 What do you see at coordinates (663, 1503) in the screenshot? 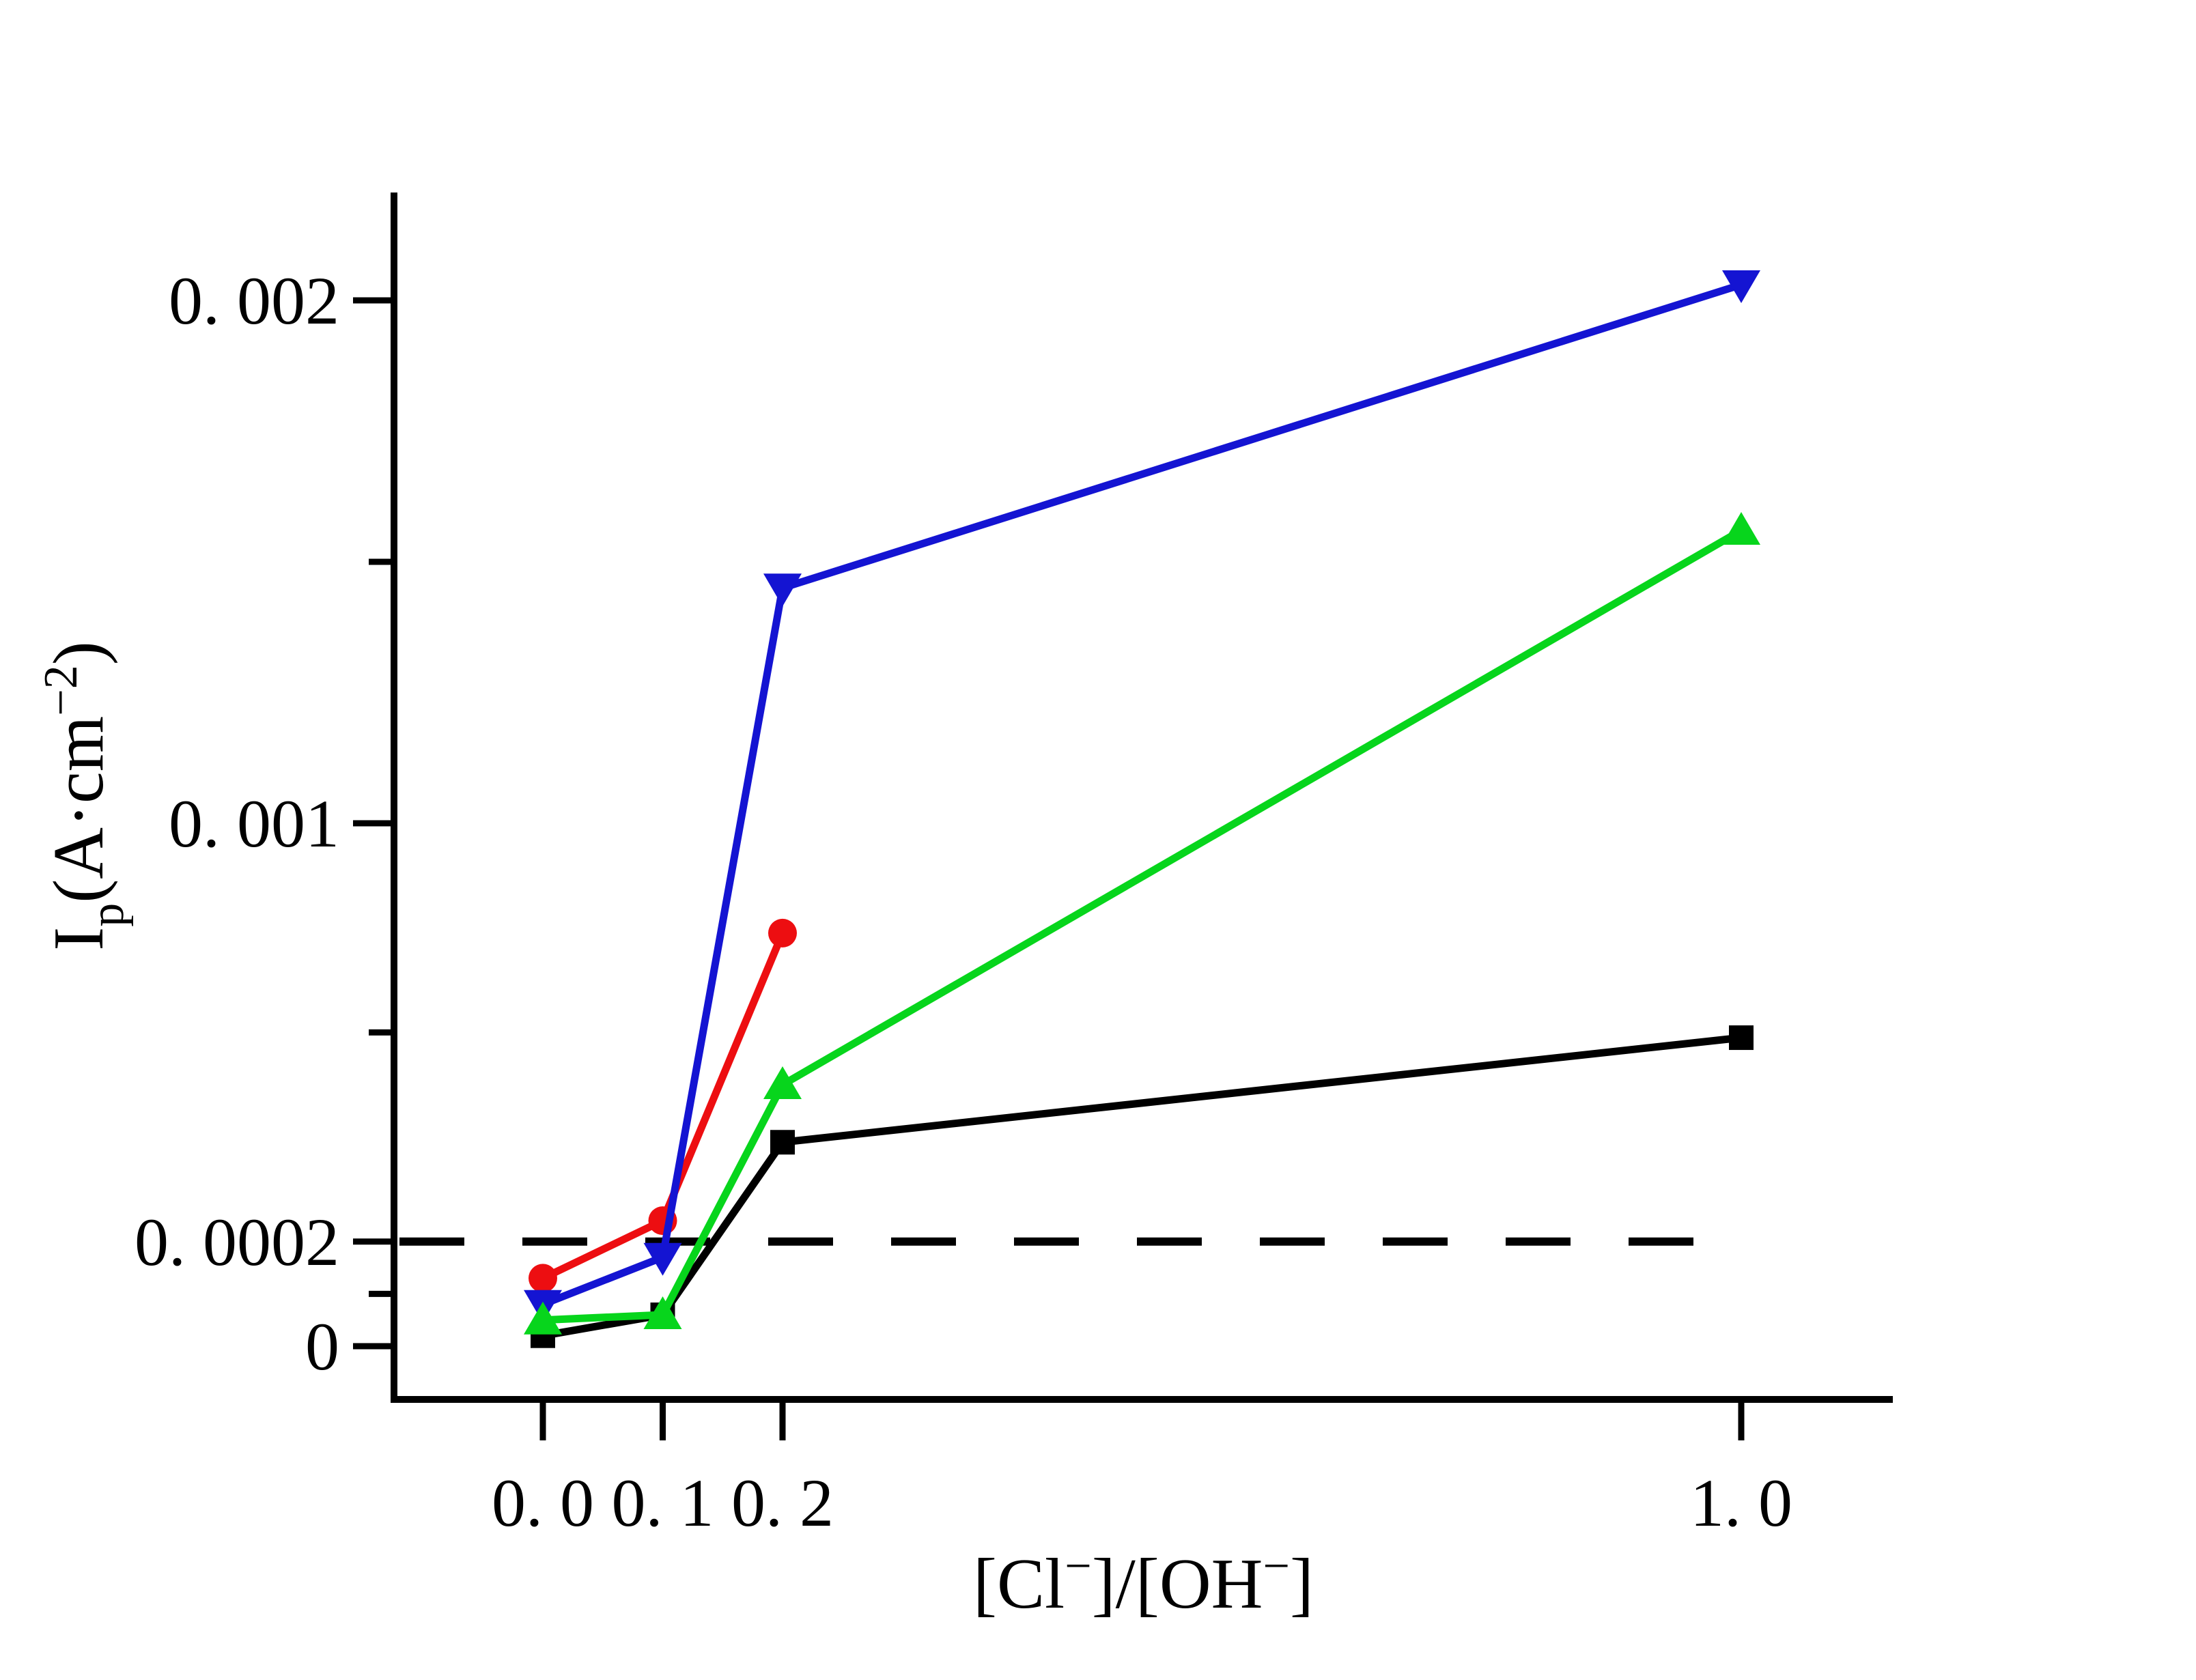
I see `x-tick-label: 0. 1` at bounding box center [663, 1503].